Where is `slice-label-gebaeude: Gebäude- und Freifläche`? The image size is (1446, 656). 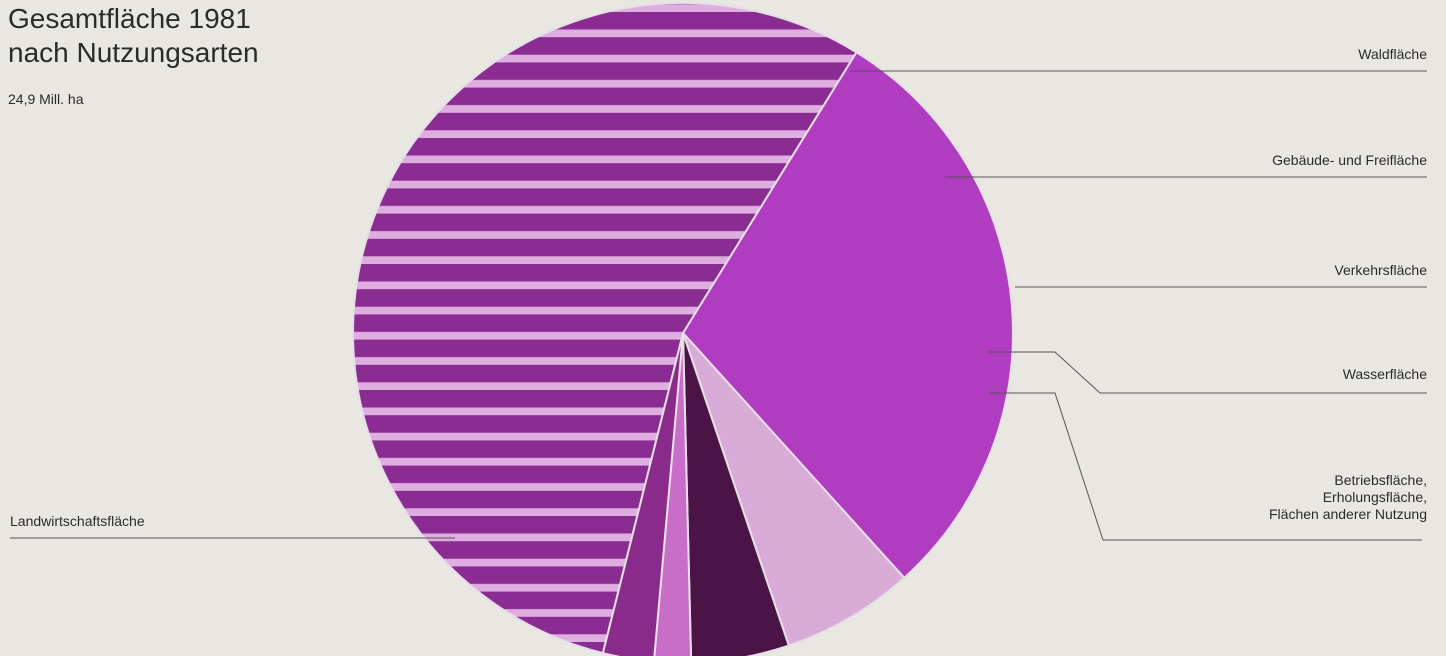
slice-label-gebaeude: Gebäude- und Freifläche is located at coordinates (1349, 160).